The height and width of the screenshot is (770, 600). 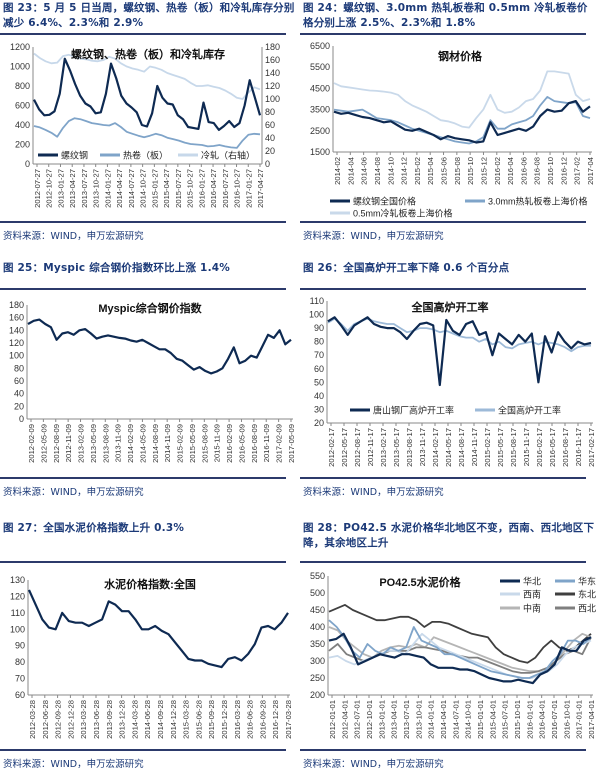 I want to click on x-tick-label: 2017-04, so click(x=590, y=171).